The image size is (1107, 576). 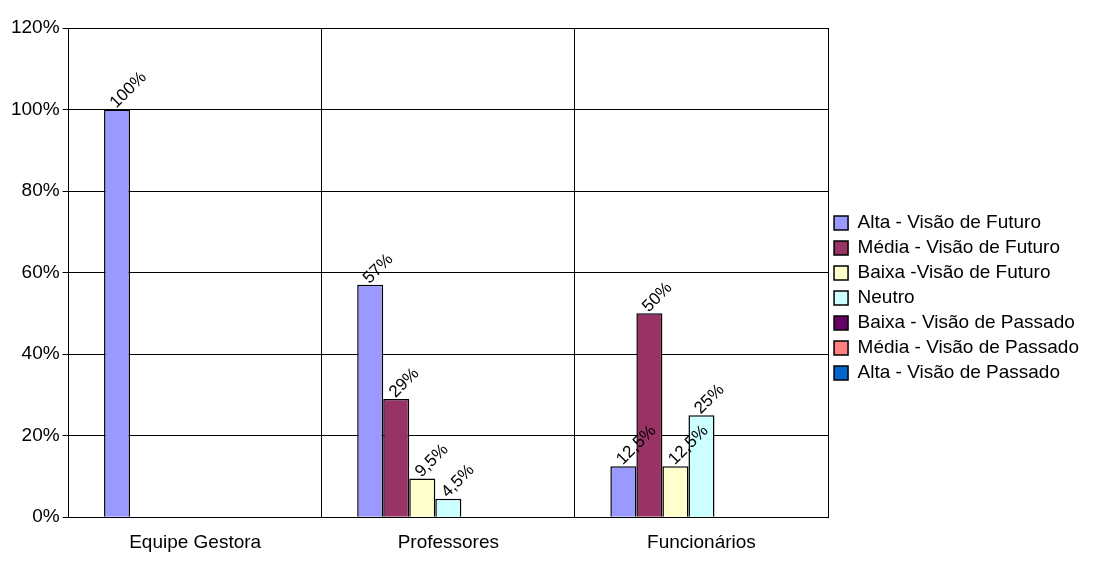 I want to click on y-tick-label: 40%, so click(x=40, y=353).